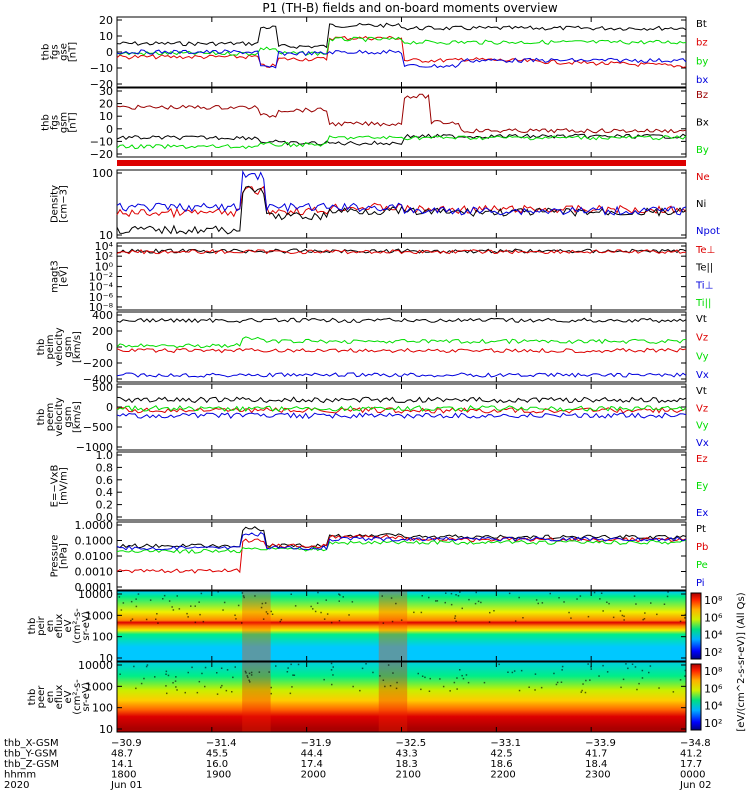 This screenshot has height=800, width=750. Describe the element at coordinates (401, 342) in the screenshot. I see `series-line-Vy` at that location.